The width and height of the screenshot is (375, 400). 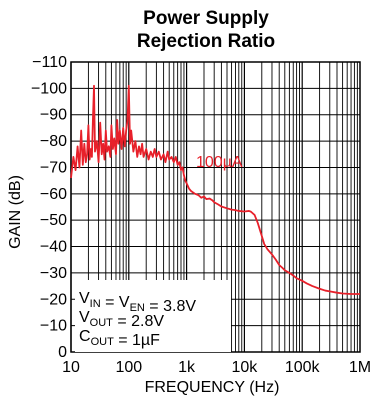 What do you see at coordinates (53, 194) in the screenshot?
I see `y-tick-label: −60` at bounding box center [53, 194].